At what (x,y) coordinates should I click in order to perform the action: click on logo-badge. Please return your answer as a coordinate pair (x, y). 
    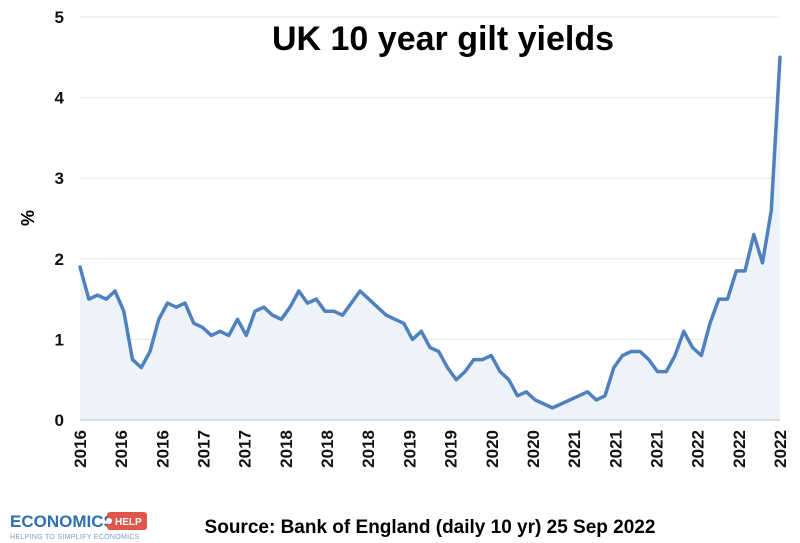
    Looking at the image, I should click on (127, 521).